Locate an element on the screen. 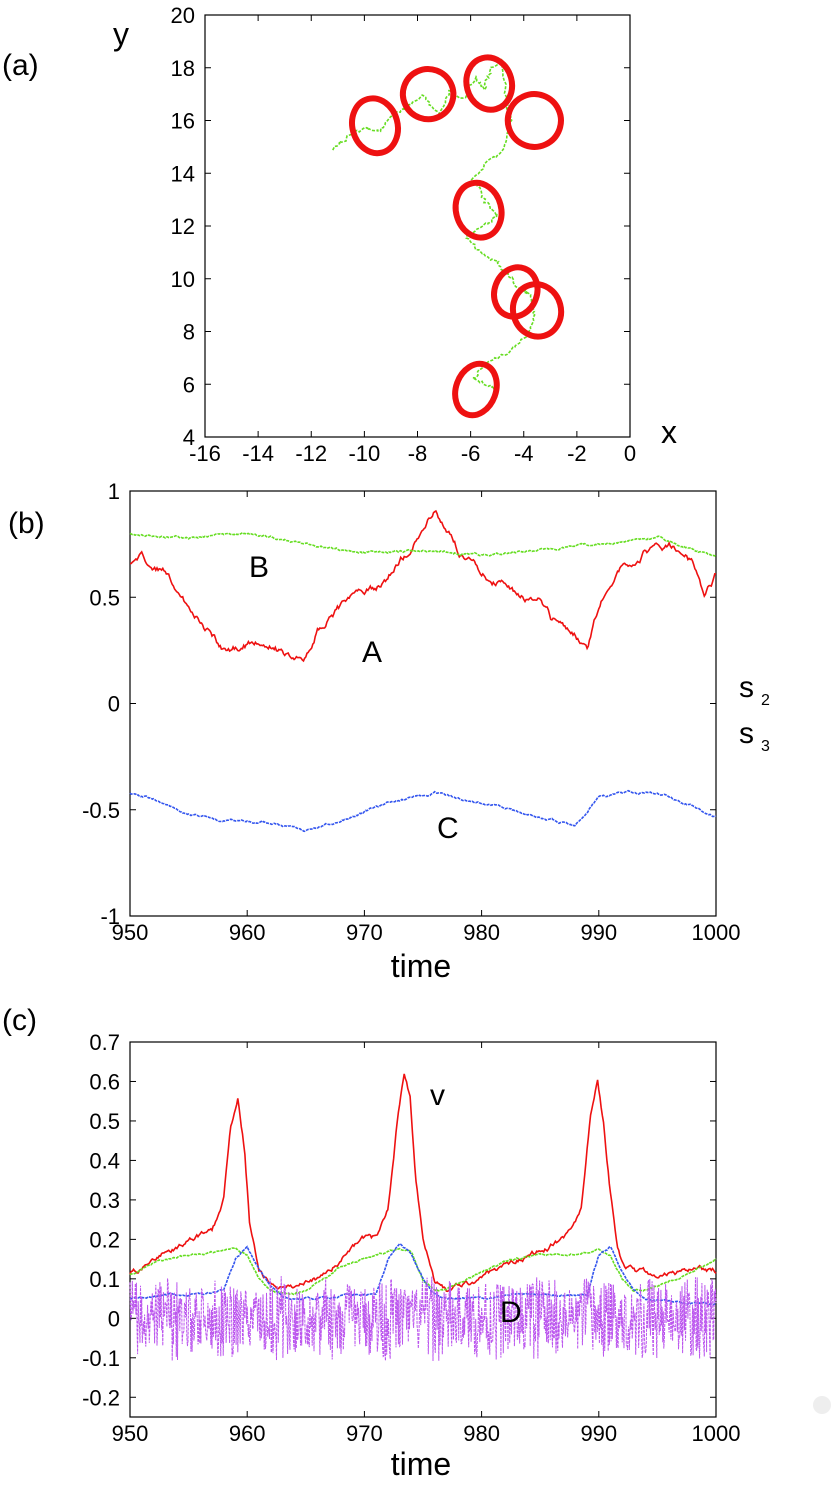  panel-c-ytick-label: 0.3 is located at coordinates (104, 1200).